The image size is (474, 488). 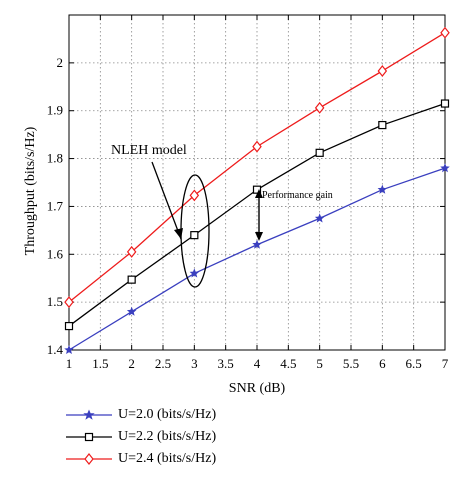 I want to click on performance-gain-arrowhead-top, so click(x=259, y=193).